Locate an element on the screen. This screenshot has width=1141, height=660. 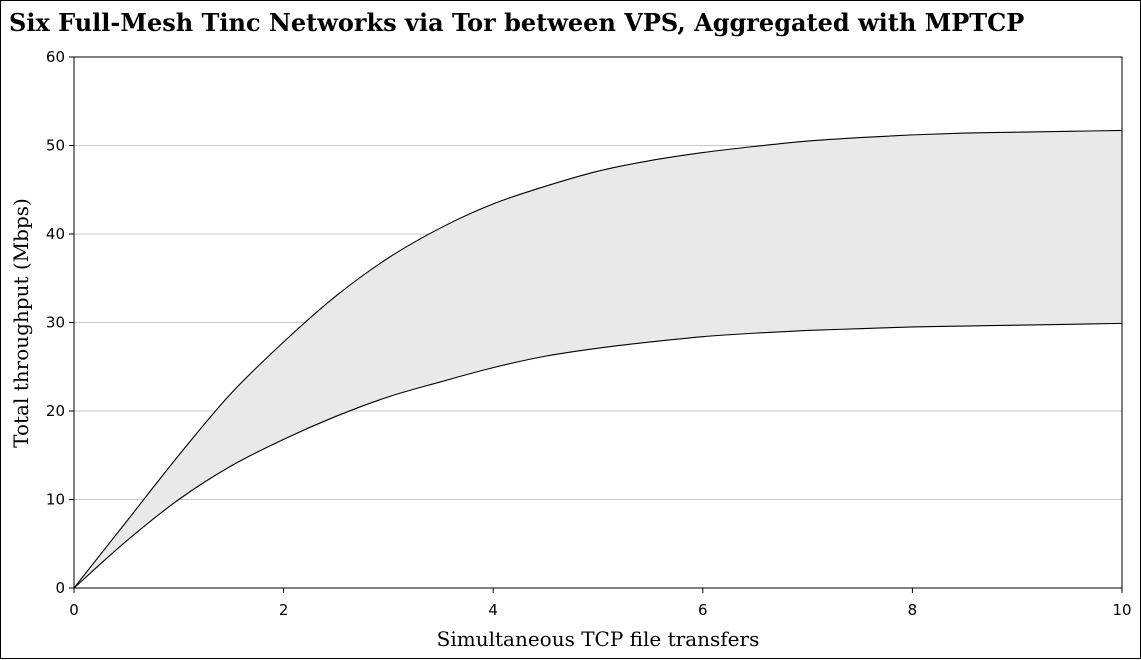
x-tick-label-0: 0 is located at coordinates (74, 610).